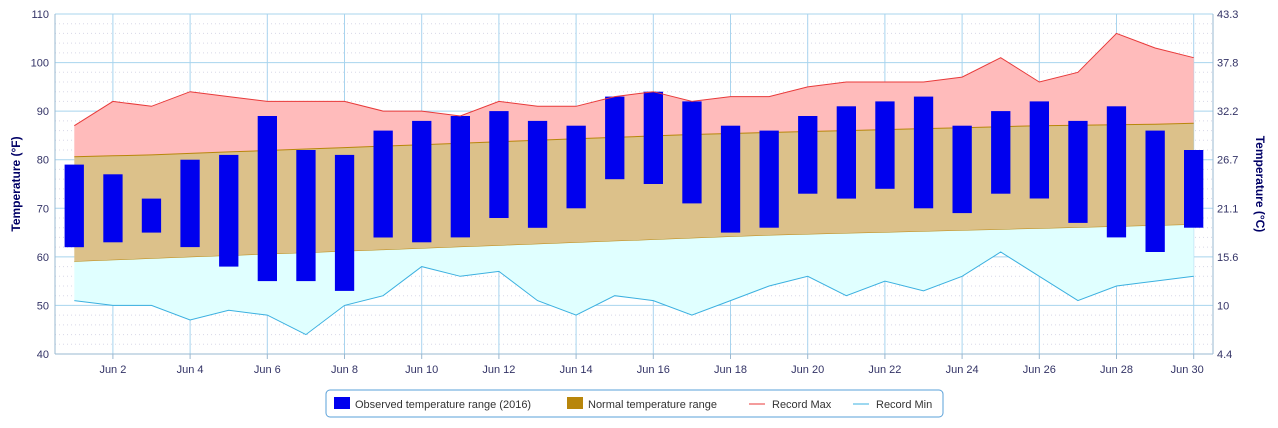  Describe the element at coordinates (112, 370) in the screenshot. I see `x-tick-label: Jun 2` at that location.